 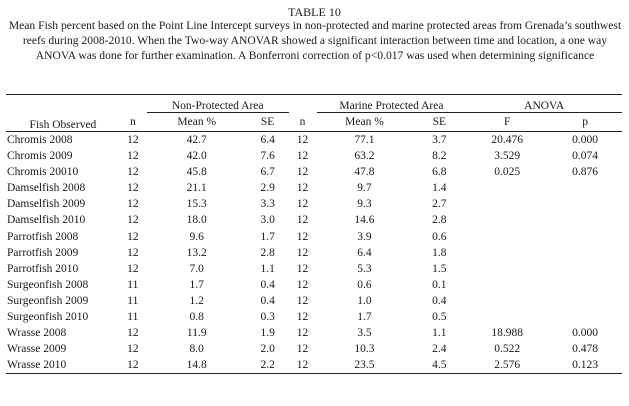 I want to click on cell-np-se: 1.7, so click(x=267, y=236).